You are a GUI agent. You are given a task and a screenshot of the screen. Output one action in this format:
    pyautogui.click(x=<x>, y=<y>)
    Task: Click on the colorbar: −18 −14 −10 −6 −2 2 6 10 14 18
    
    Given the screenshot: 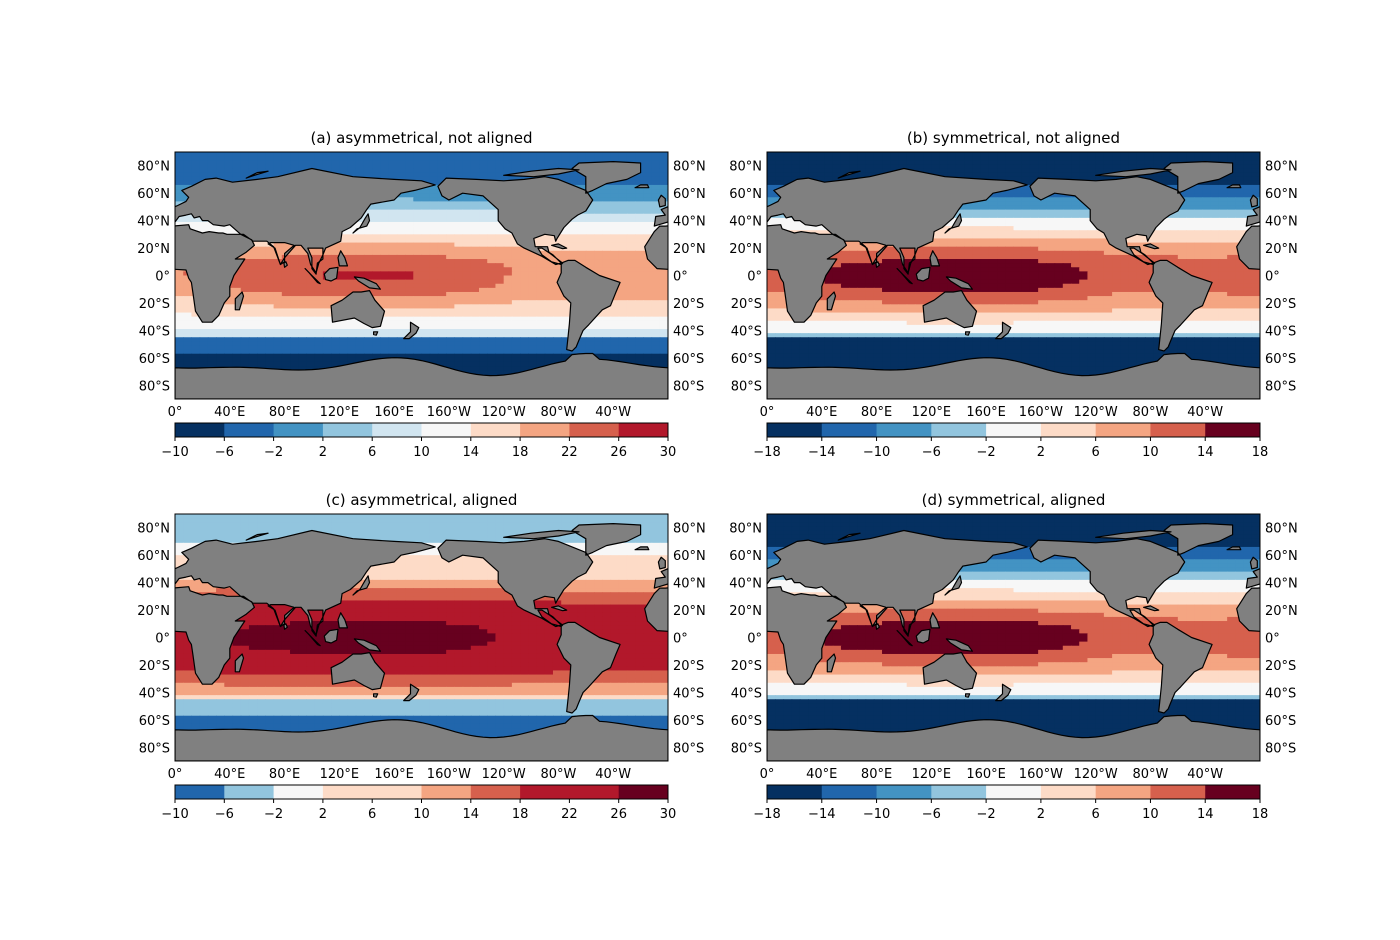 What is the action you would take?
    pyautogui.click(x=1010, y=803)
    